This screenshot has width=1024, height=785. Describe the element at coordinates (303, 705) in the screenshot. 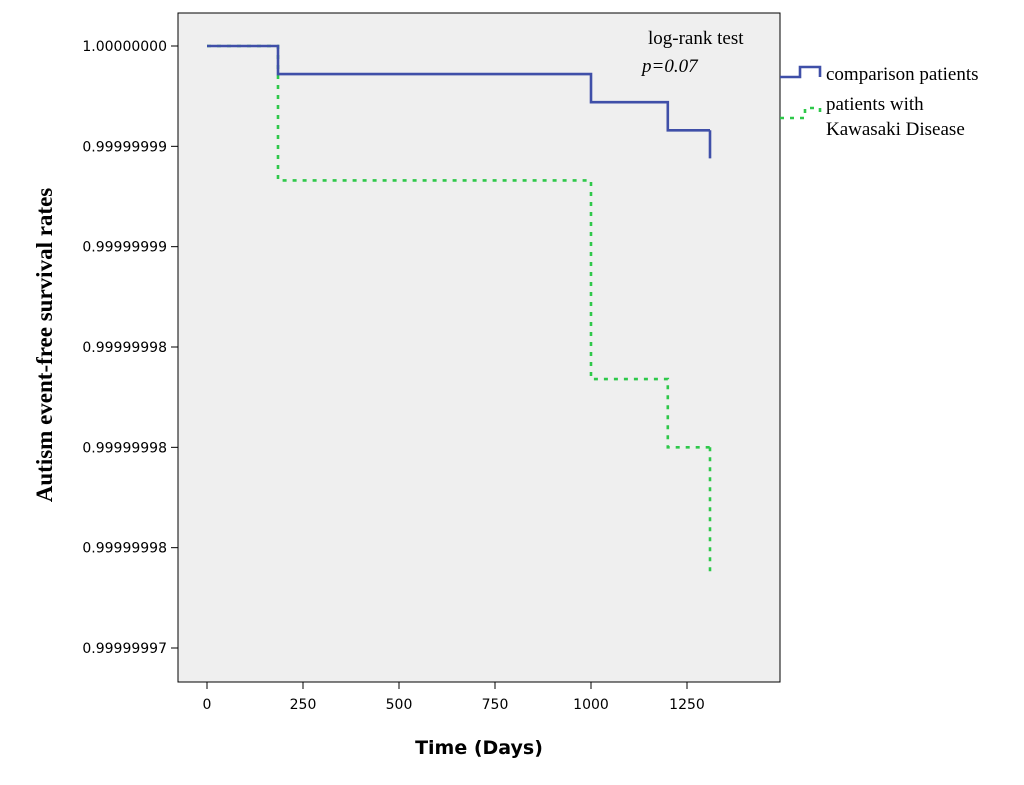

I see `x-tick-label: 250` at that location.